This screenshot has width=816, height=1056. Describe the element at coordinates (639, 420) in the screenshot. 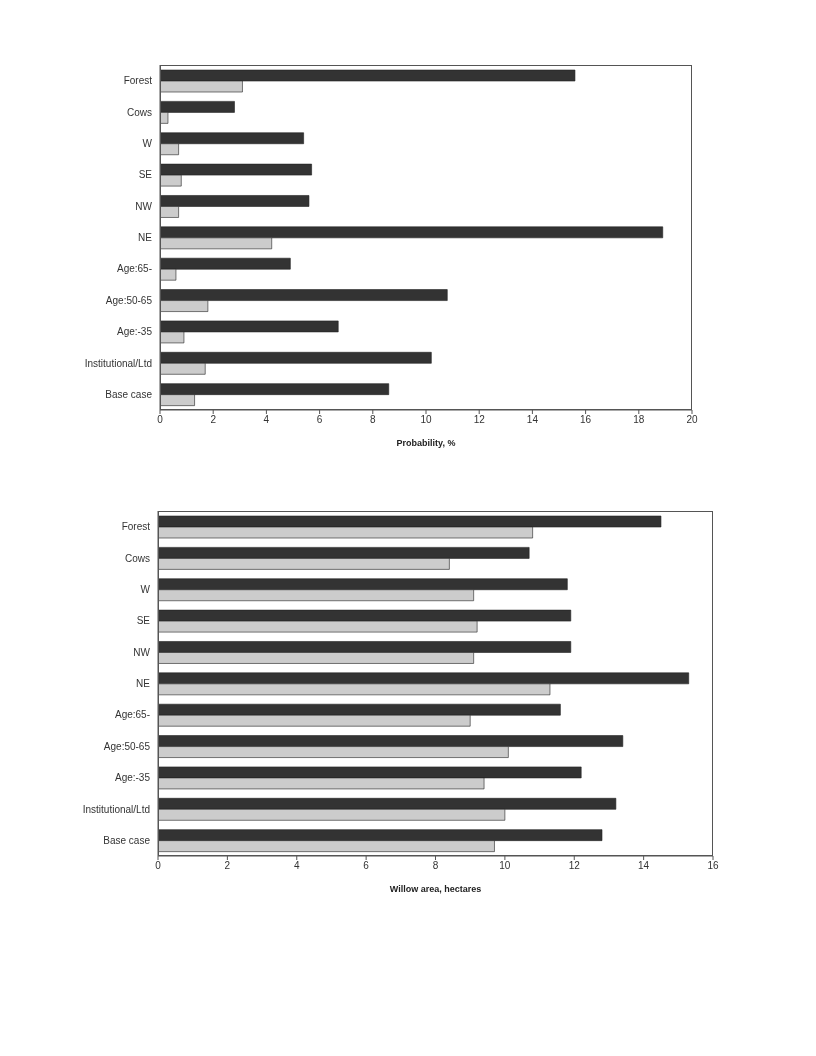

I see `x-tick-label: 18` at that location.